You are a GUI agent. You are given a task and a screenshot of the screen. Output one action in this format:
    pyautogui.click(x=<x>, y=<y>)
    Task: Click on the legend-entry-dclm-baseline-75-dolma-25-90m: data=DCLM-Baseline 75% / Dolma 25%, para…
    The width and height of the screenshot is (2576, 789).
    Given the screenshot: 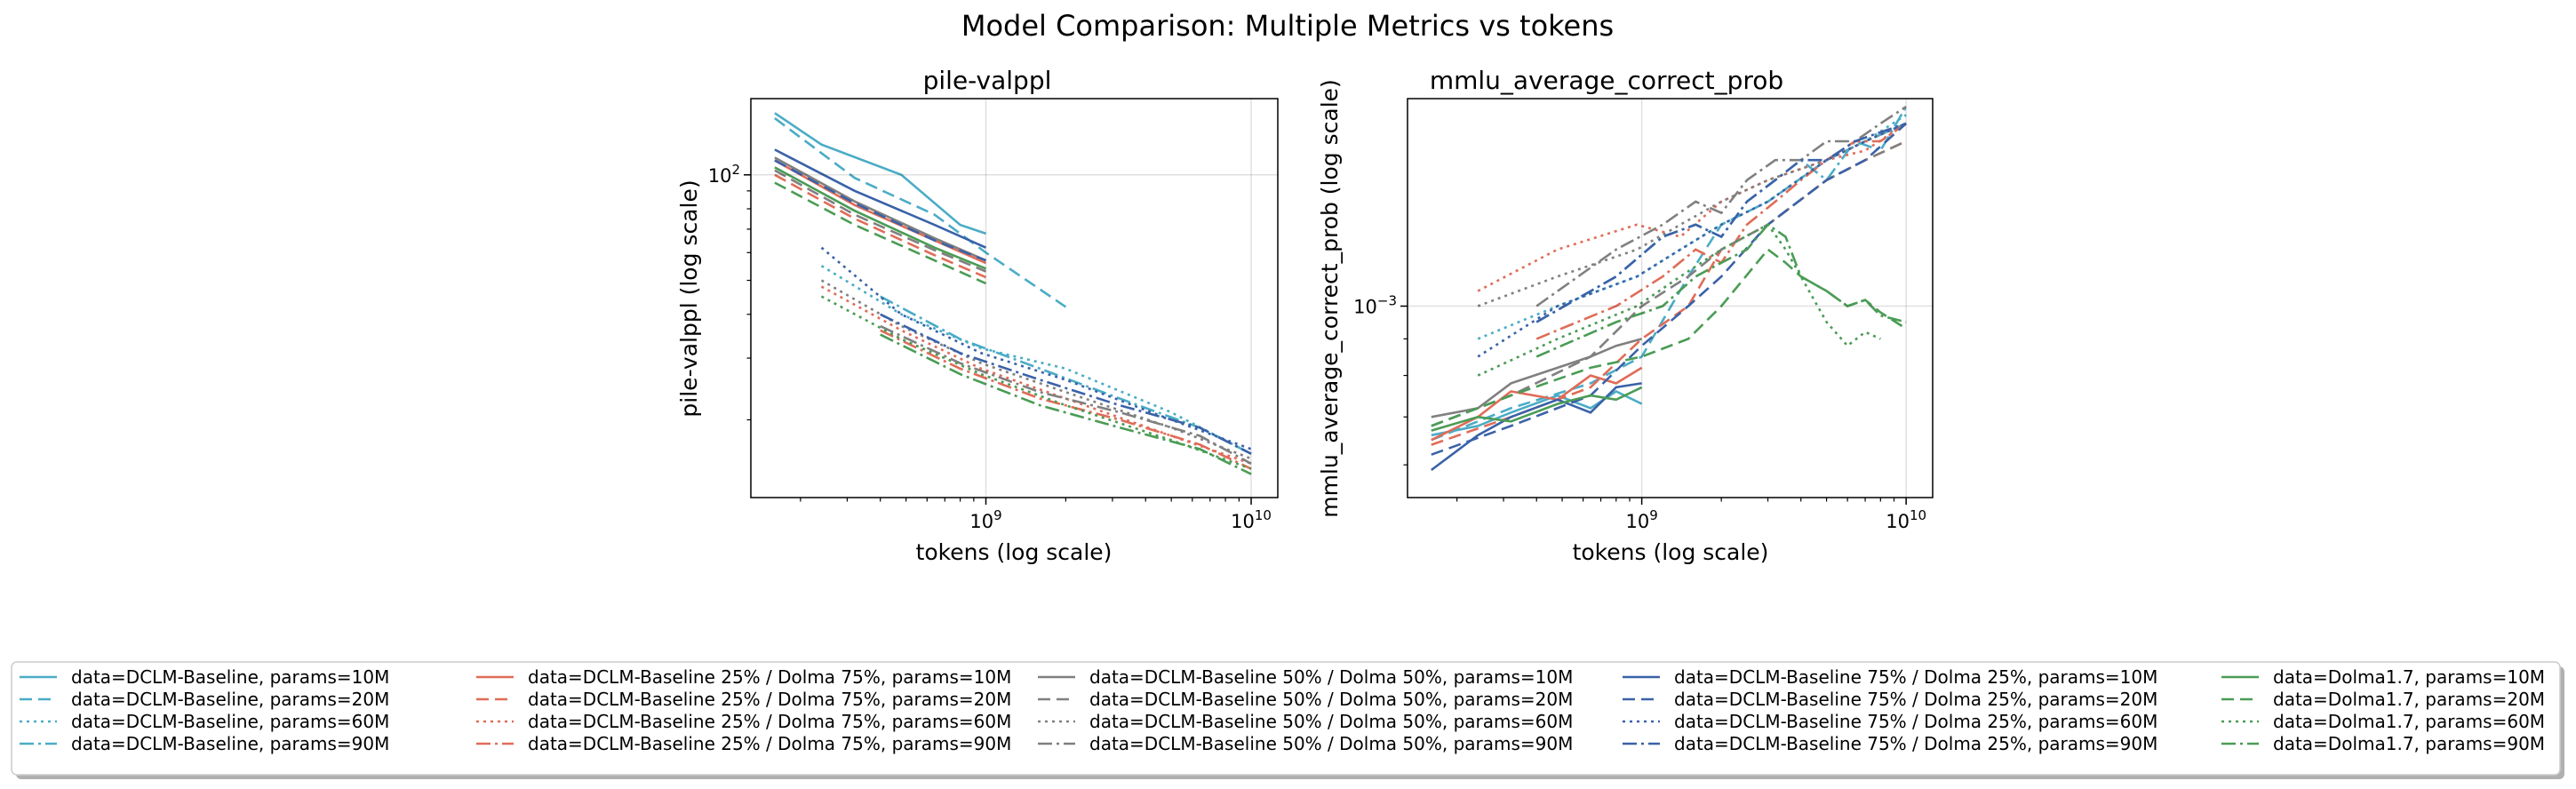 What is the action you would take?
    pyautogui.click(x=1890, y=744)
    